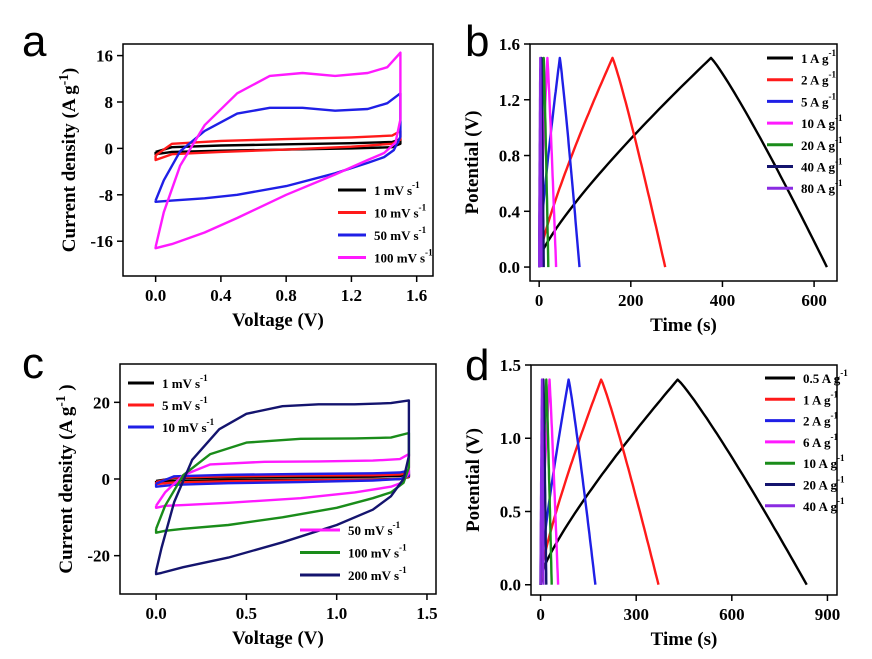  Describe the element at coordinates (510, 365) in the screenshot. I see `y-tick-label: 1.5` at that location.